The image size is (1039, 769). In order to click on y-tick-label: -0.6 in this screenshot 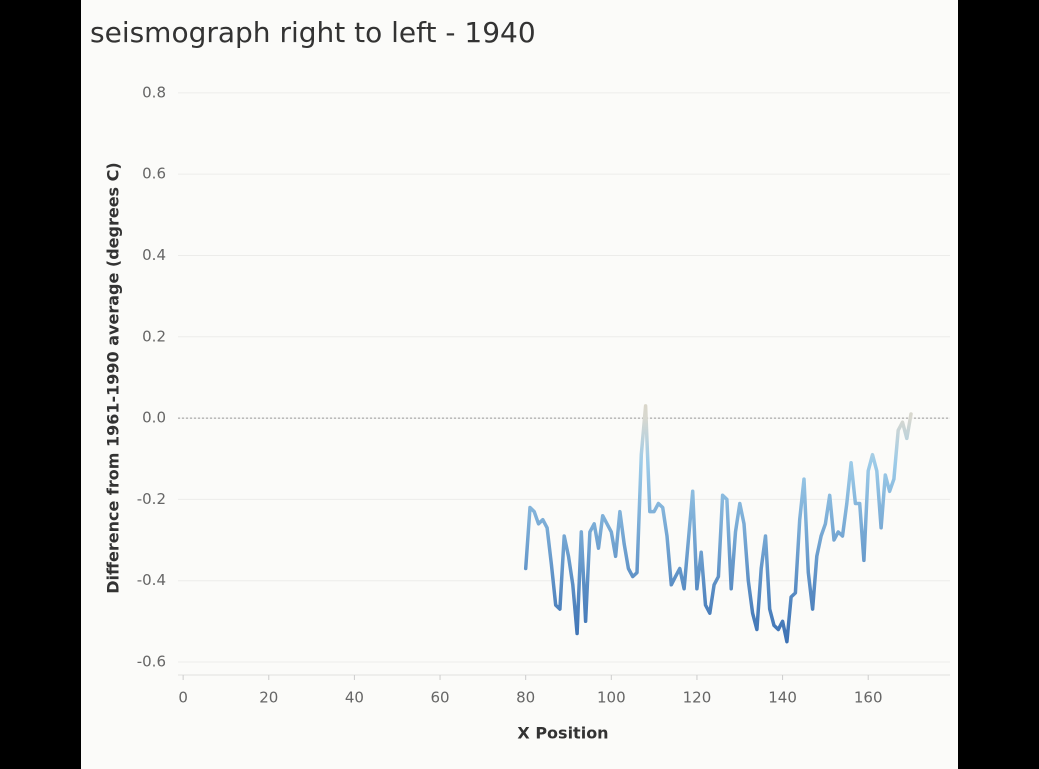, I will do `click(151, 661)`.